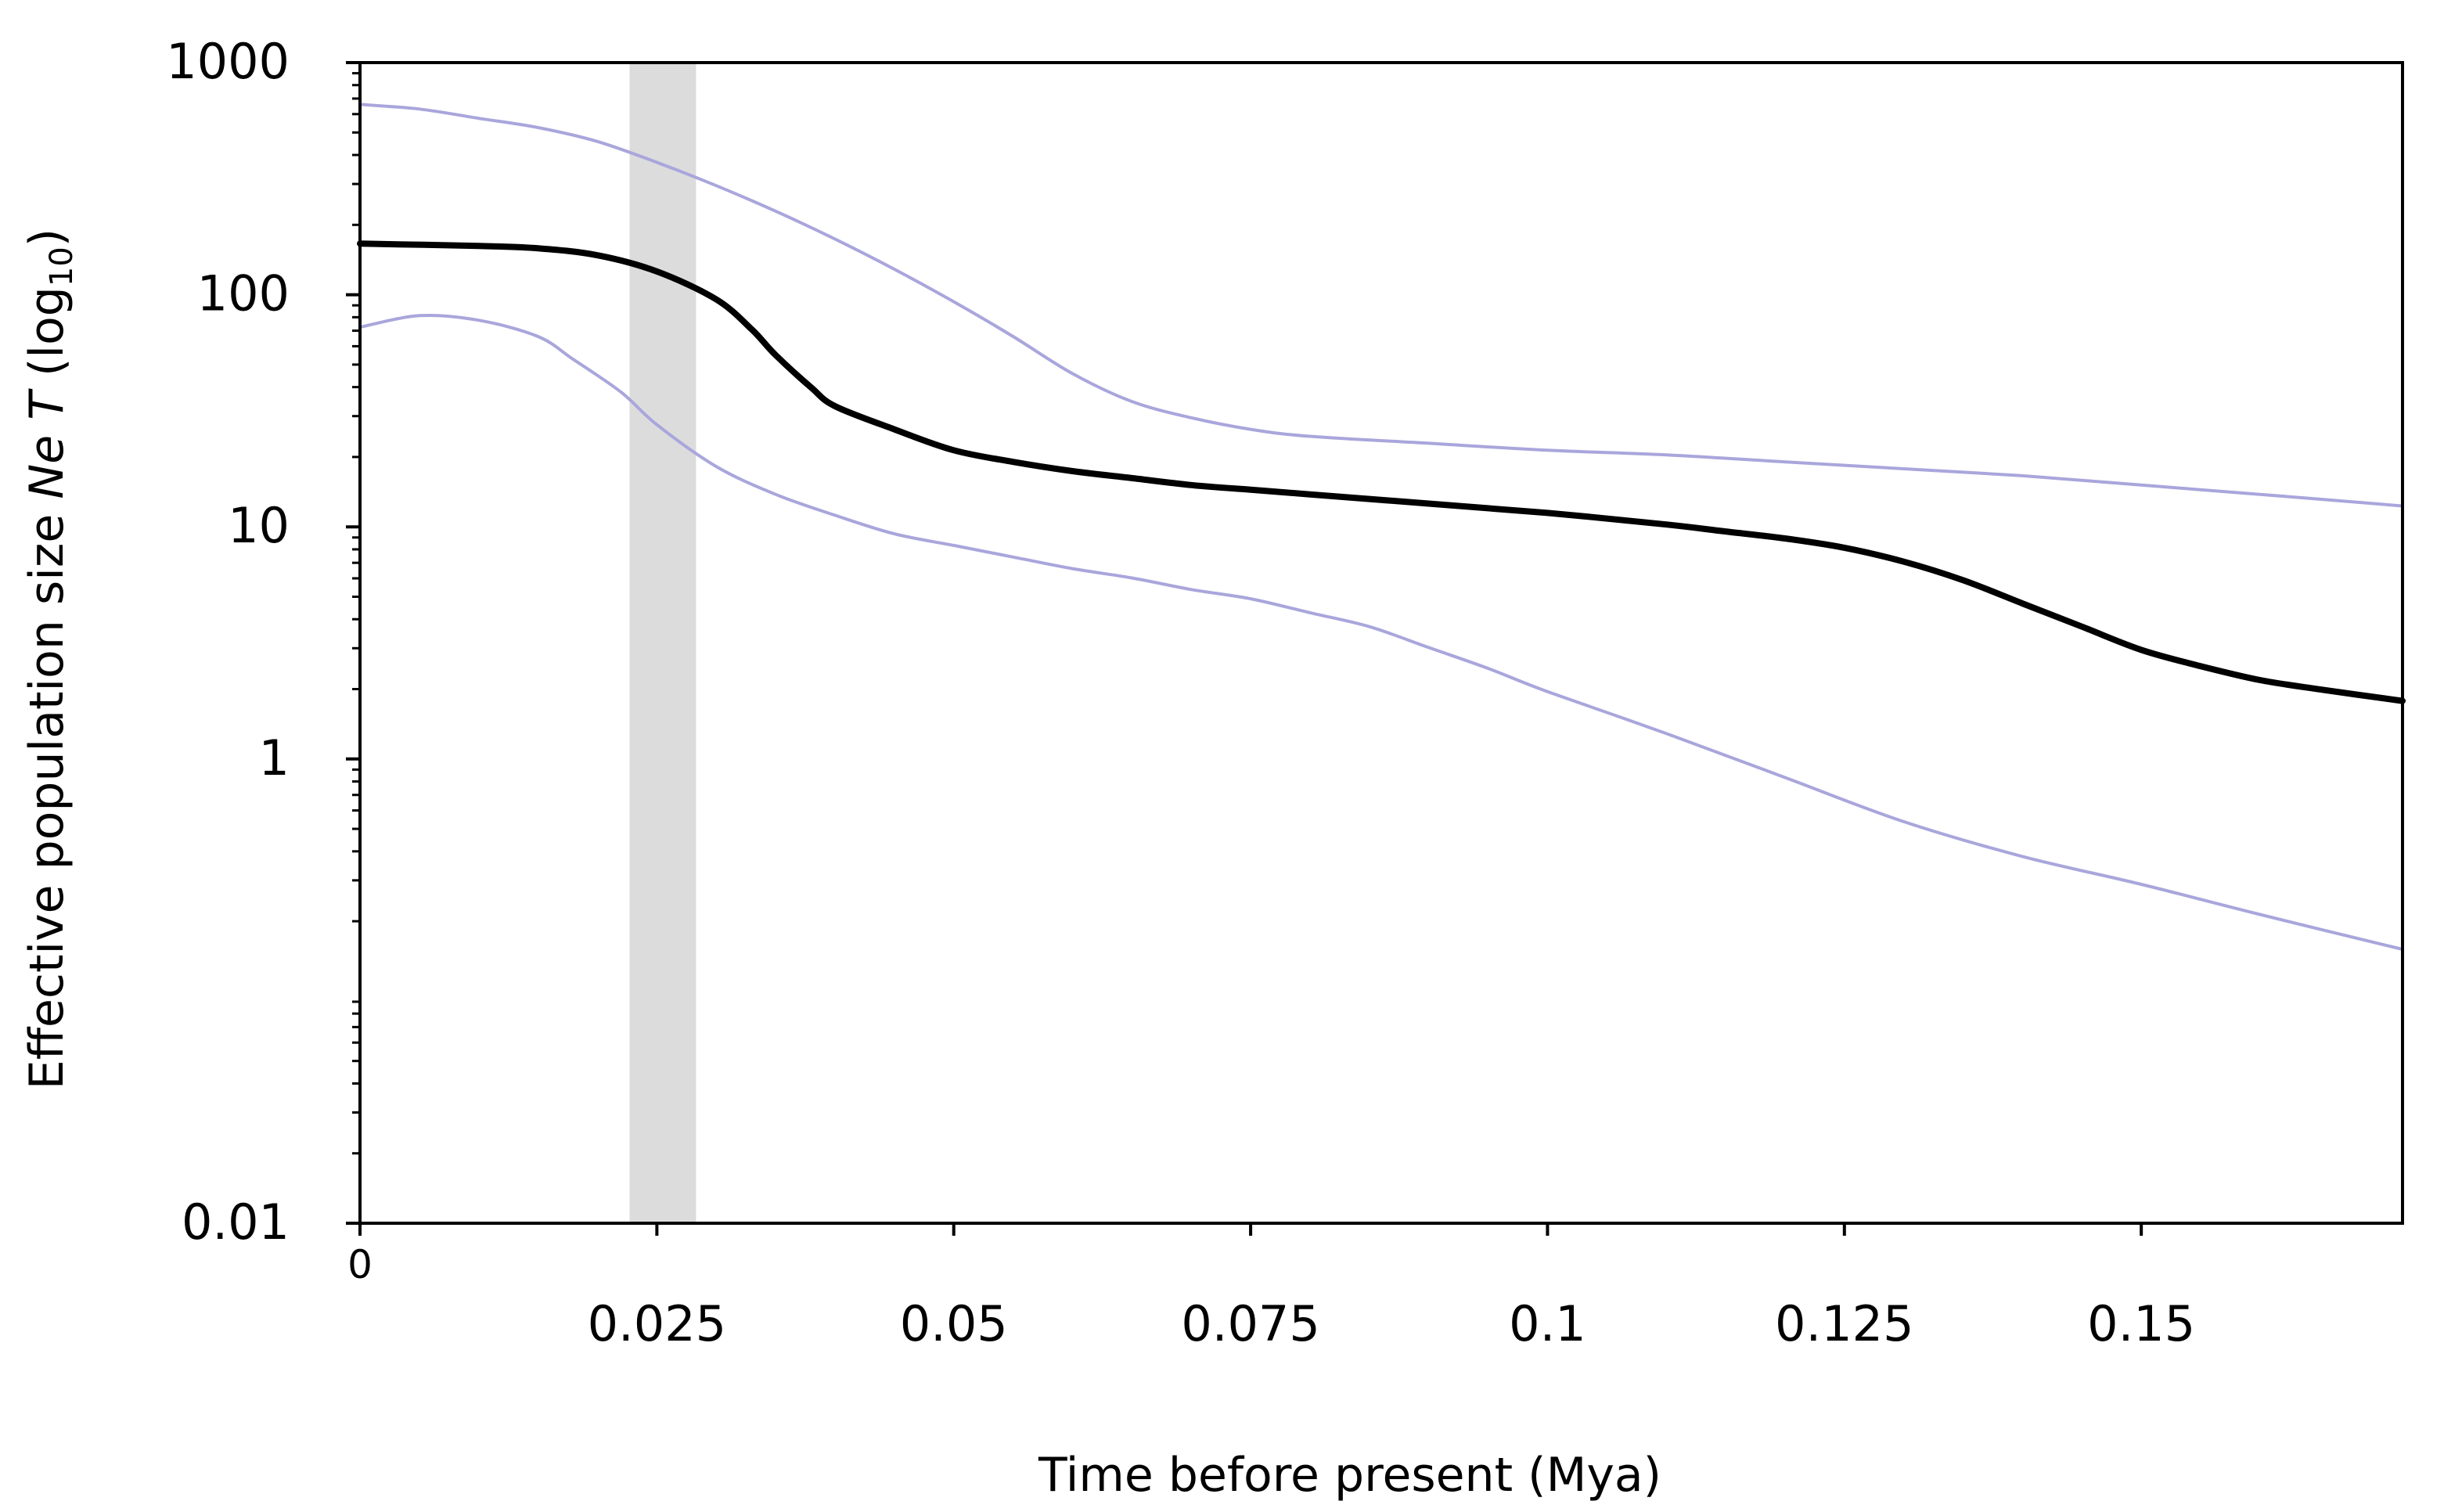 The width and height of the screenshot is (2444, 1512). Describe the element at coordinates (657, 1323) in the screenshot. I see `x-tick-label: 0.025` at that location.